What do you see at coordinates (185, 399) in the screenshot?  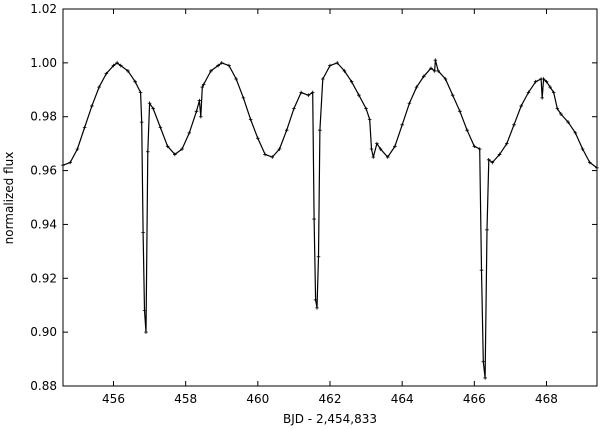 I see `x-tick-label: 458` at bounding box center [185, 399].